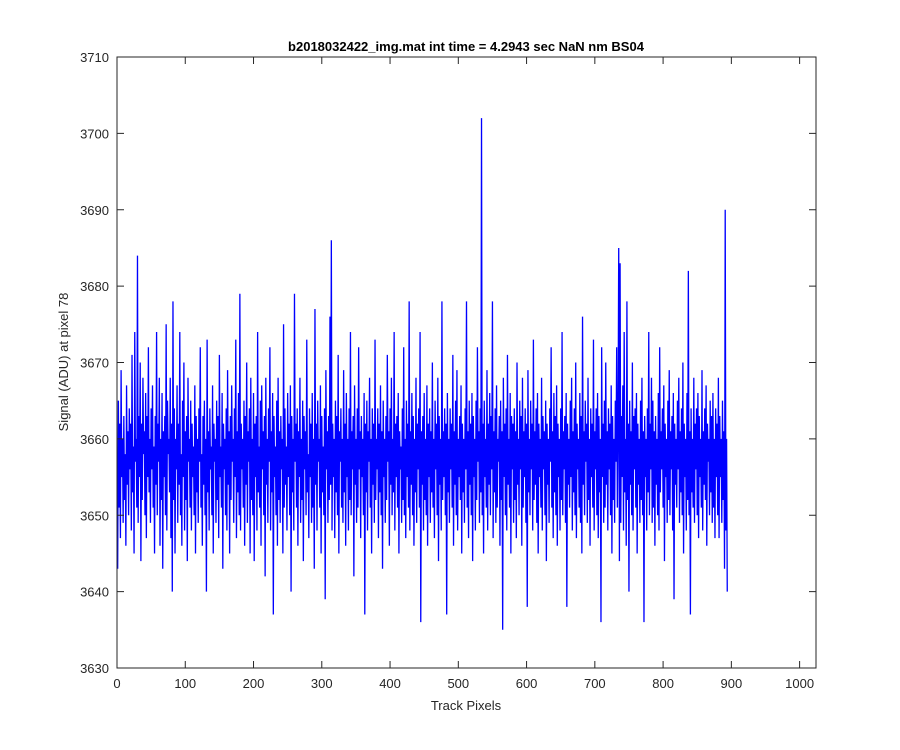 The image size is (900, 750). I want to click on y-tick-label: 3640, so click(94, 592).